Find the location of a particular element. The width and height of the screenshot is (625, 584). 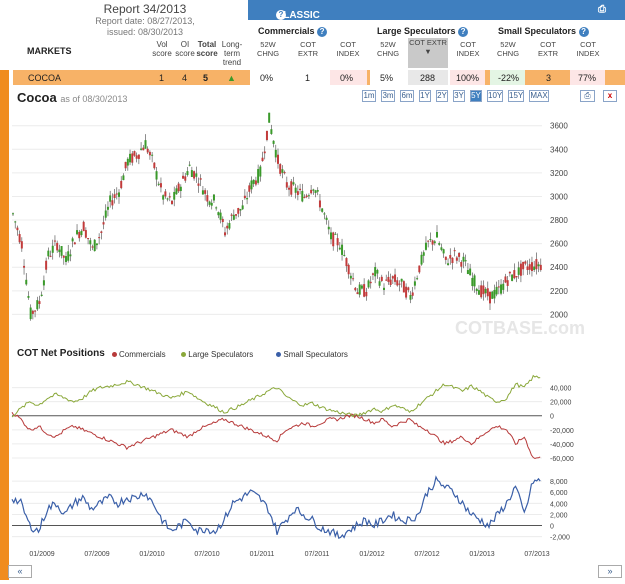

col-sm-extr: COT EXTR is located at coordinates (547, 49).